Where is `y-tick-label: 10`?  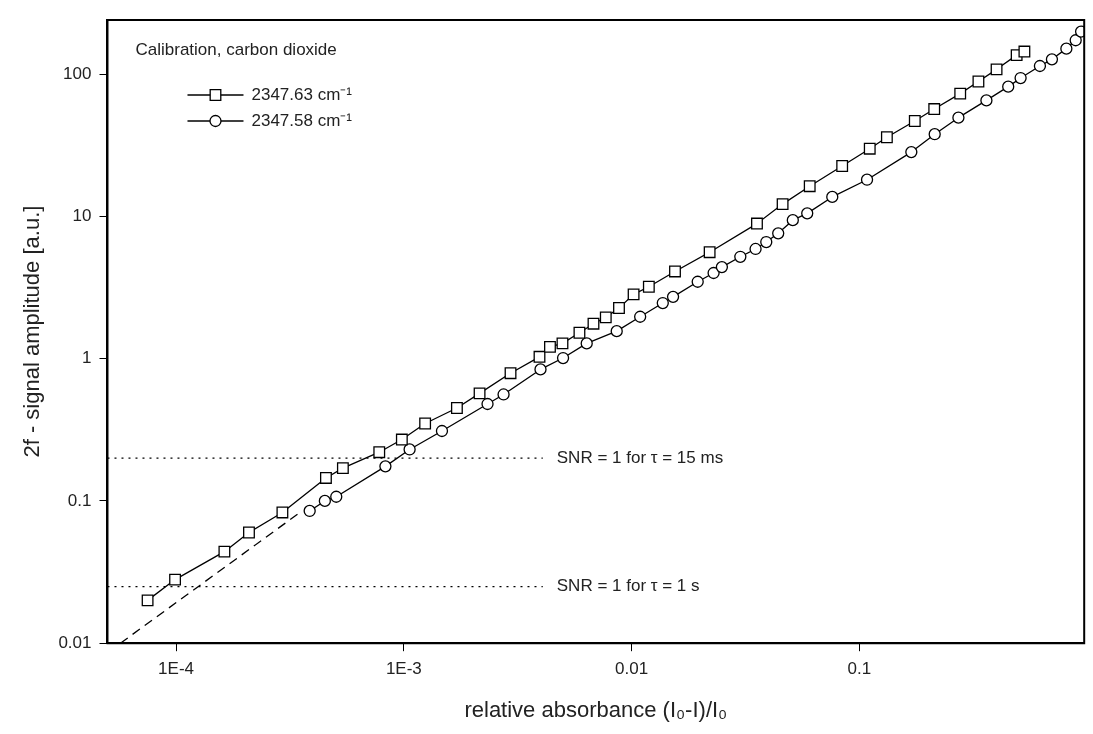
y-tick-label: 10 is located at coordinates (82, 216).